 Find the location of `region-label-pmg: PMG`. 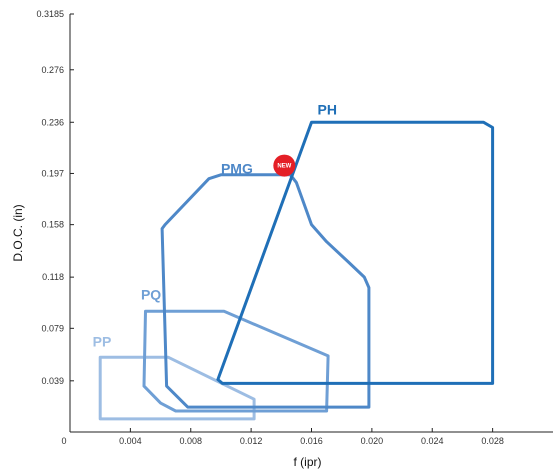

region-label-pmg: PMG is located at coordinates (237, 168).